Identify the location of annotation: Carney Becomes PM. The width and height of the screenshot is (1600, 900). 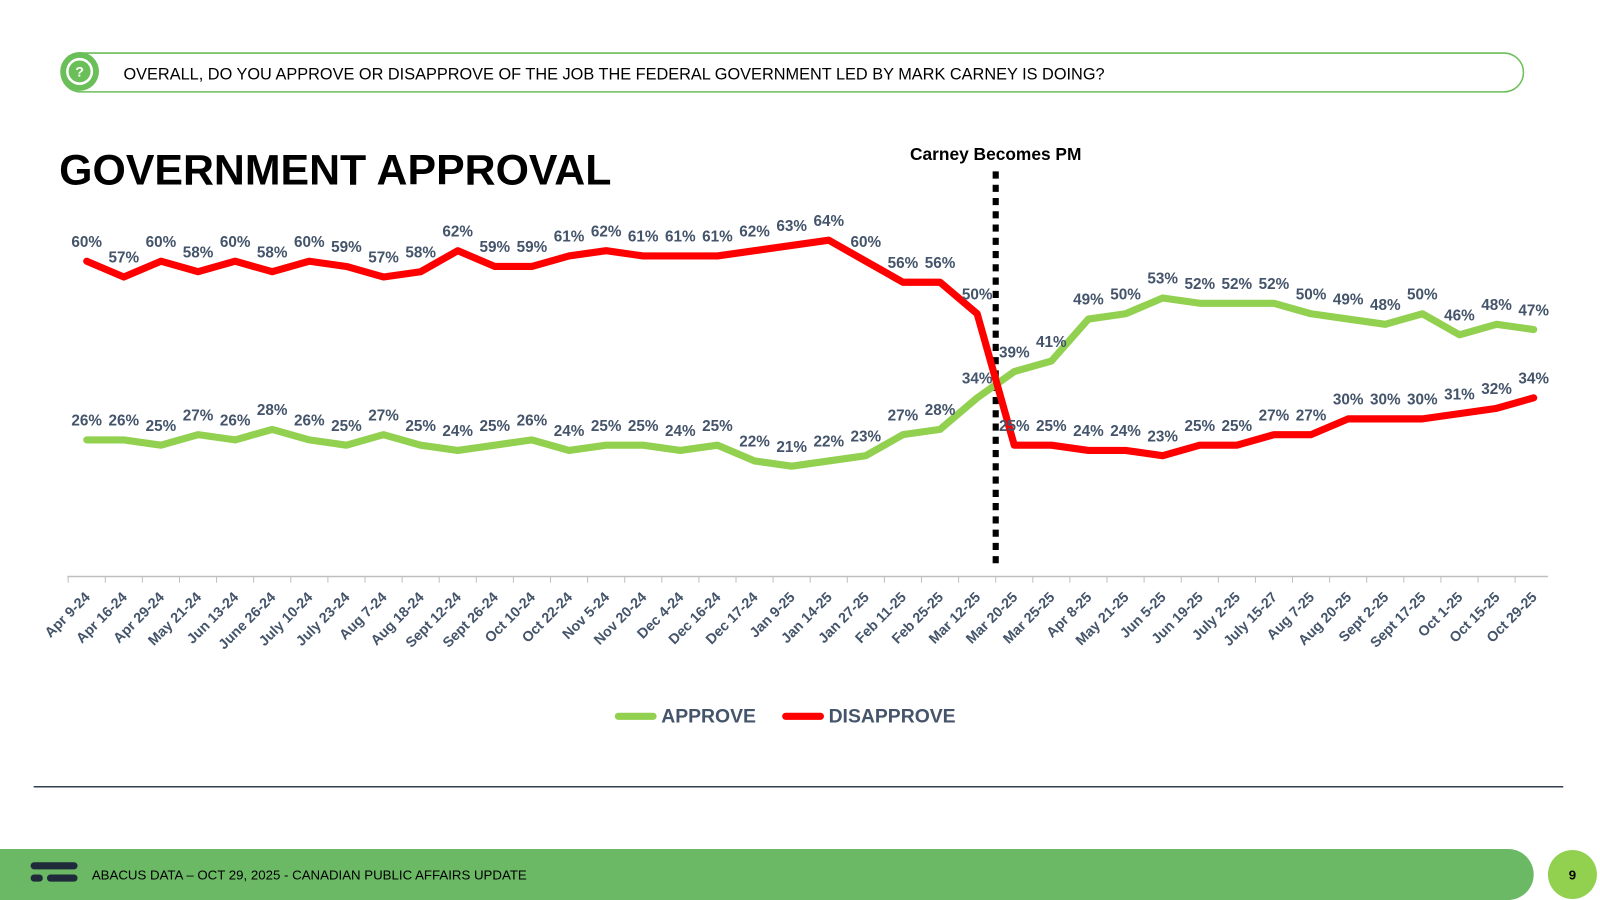
(995, 154).